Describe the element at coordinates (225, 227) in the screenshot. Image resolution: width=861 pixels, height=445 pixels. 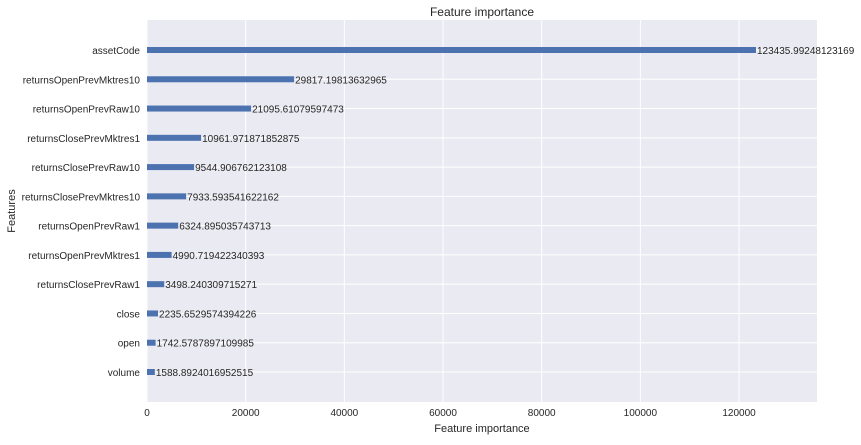
I see `value-label: 6324.895035743713` at that location.